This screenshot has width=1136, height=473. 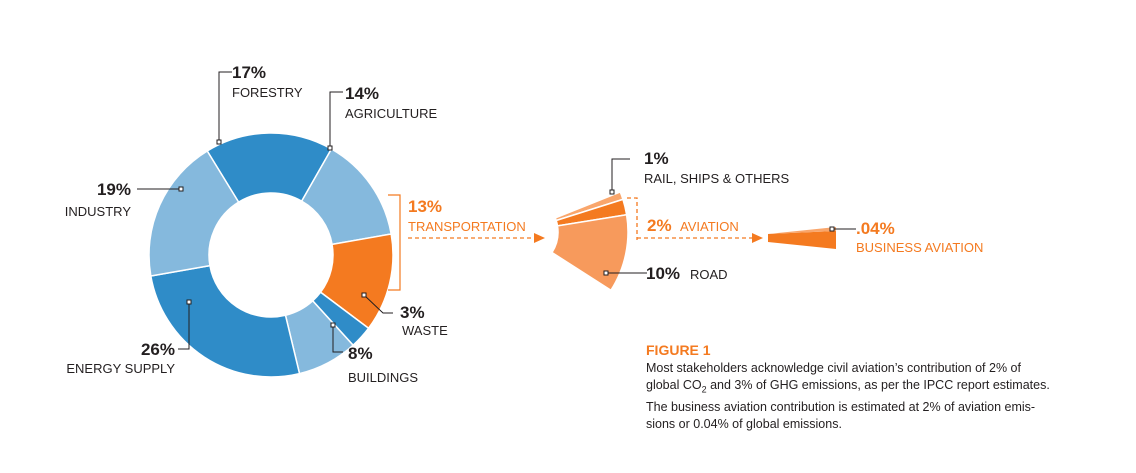 I want to click on aviation-label: AVIATION, so click(x=709, y=226).